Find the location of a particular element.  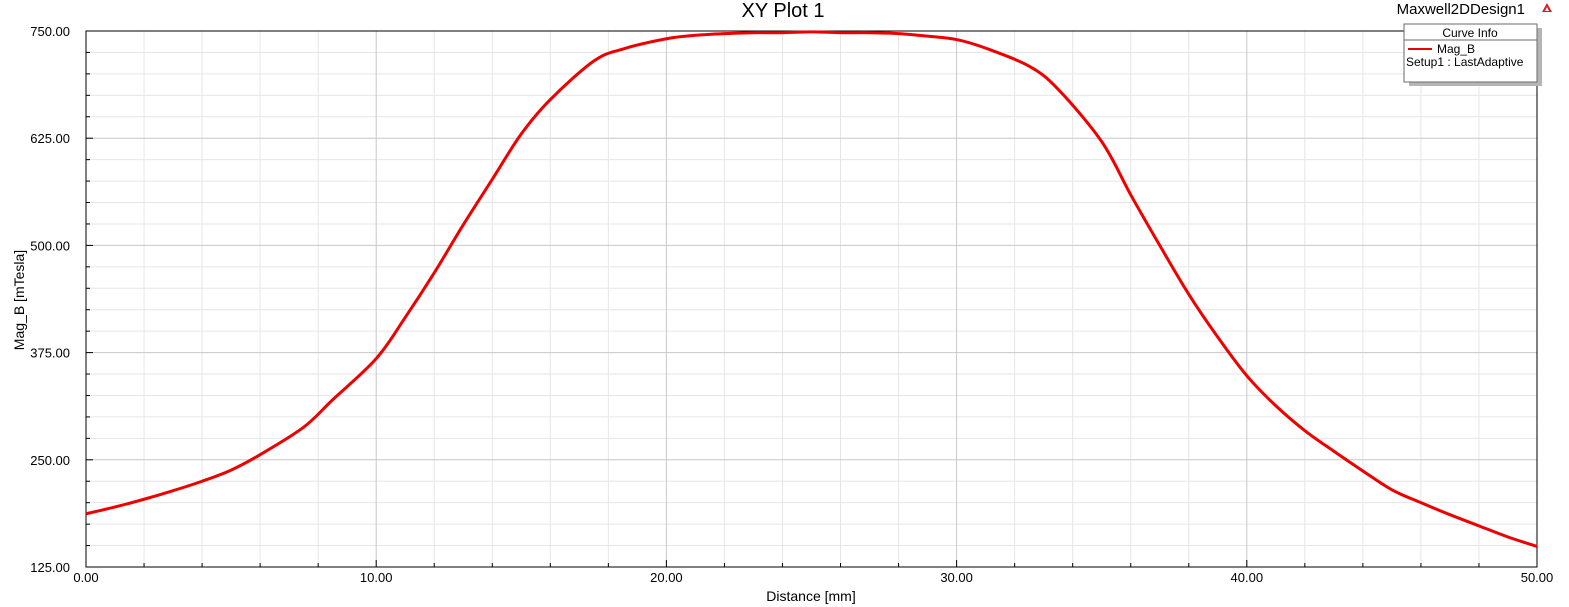

legend-entry-setup: Setup1 : LastAdaptive is located at coordinates (1465, 62).